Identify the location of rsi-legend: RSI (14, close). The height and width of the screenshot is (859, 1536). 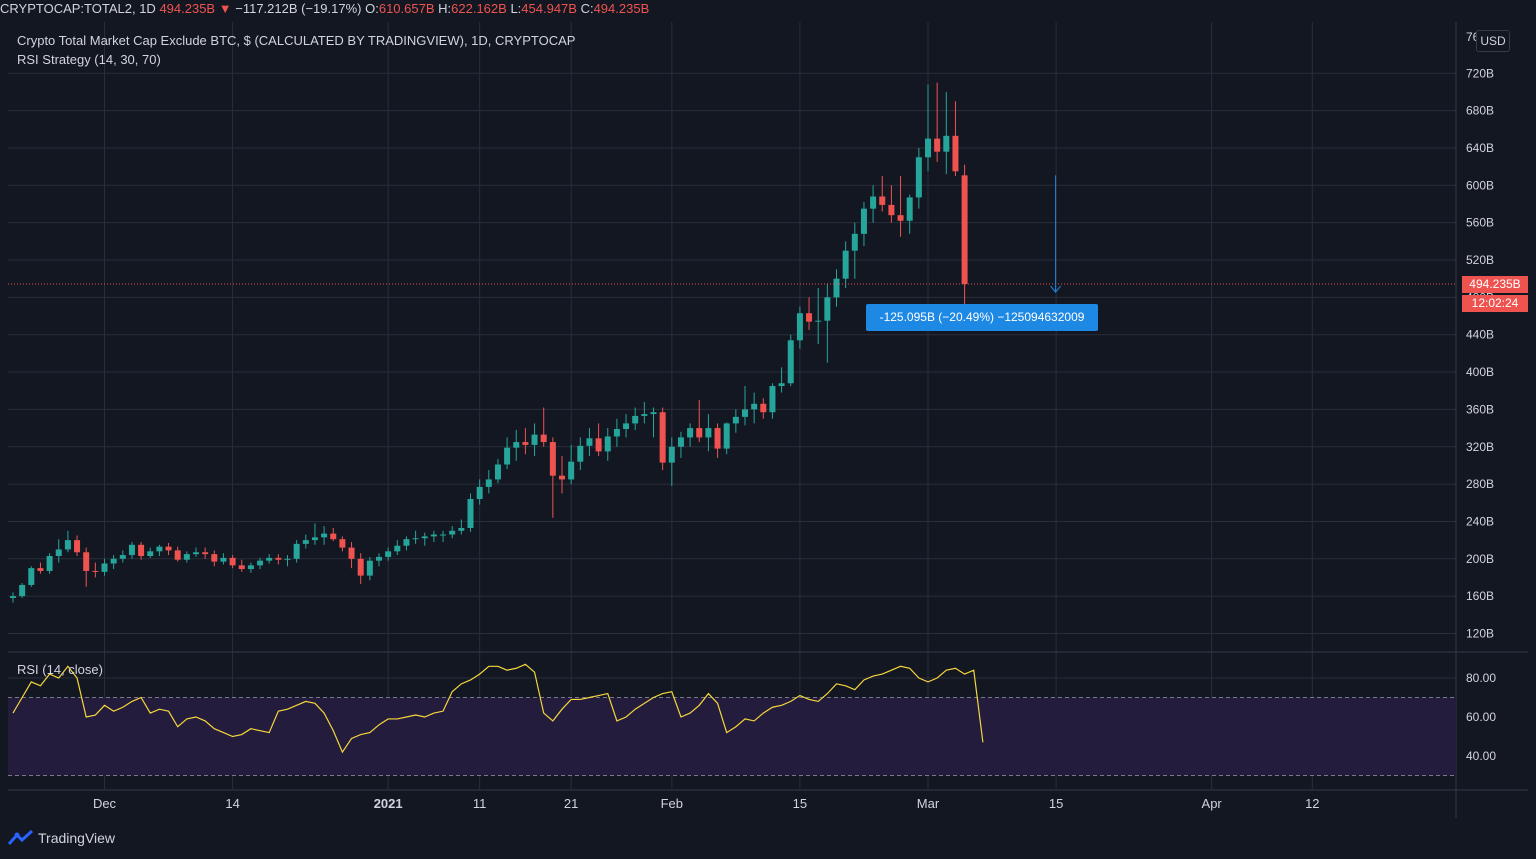
(60, 669).